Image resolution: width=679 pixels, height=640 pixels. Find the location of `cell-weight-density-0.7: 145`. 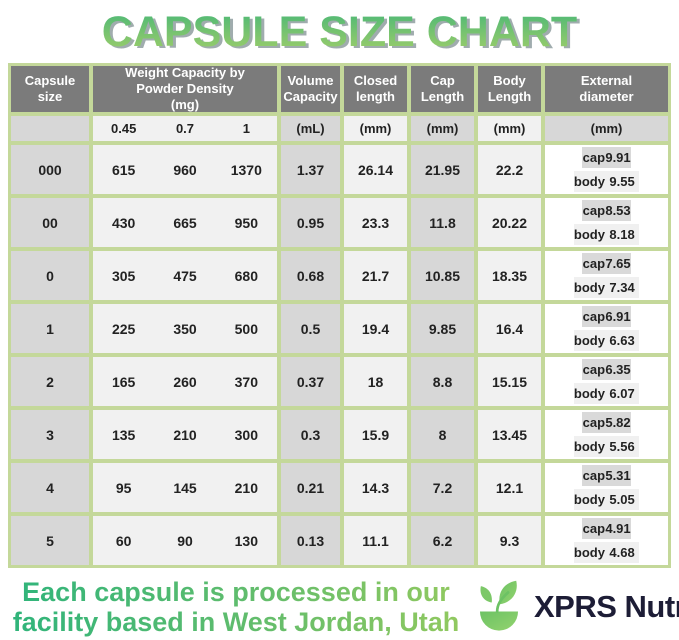

cell-weight-density-0.7: 145 is located at coordinates (185, 487).